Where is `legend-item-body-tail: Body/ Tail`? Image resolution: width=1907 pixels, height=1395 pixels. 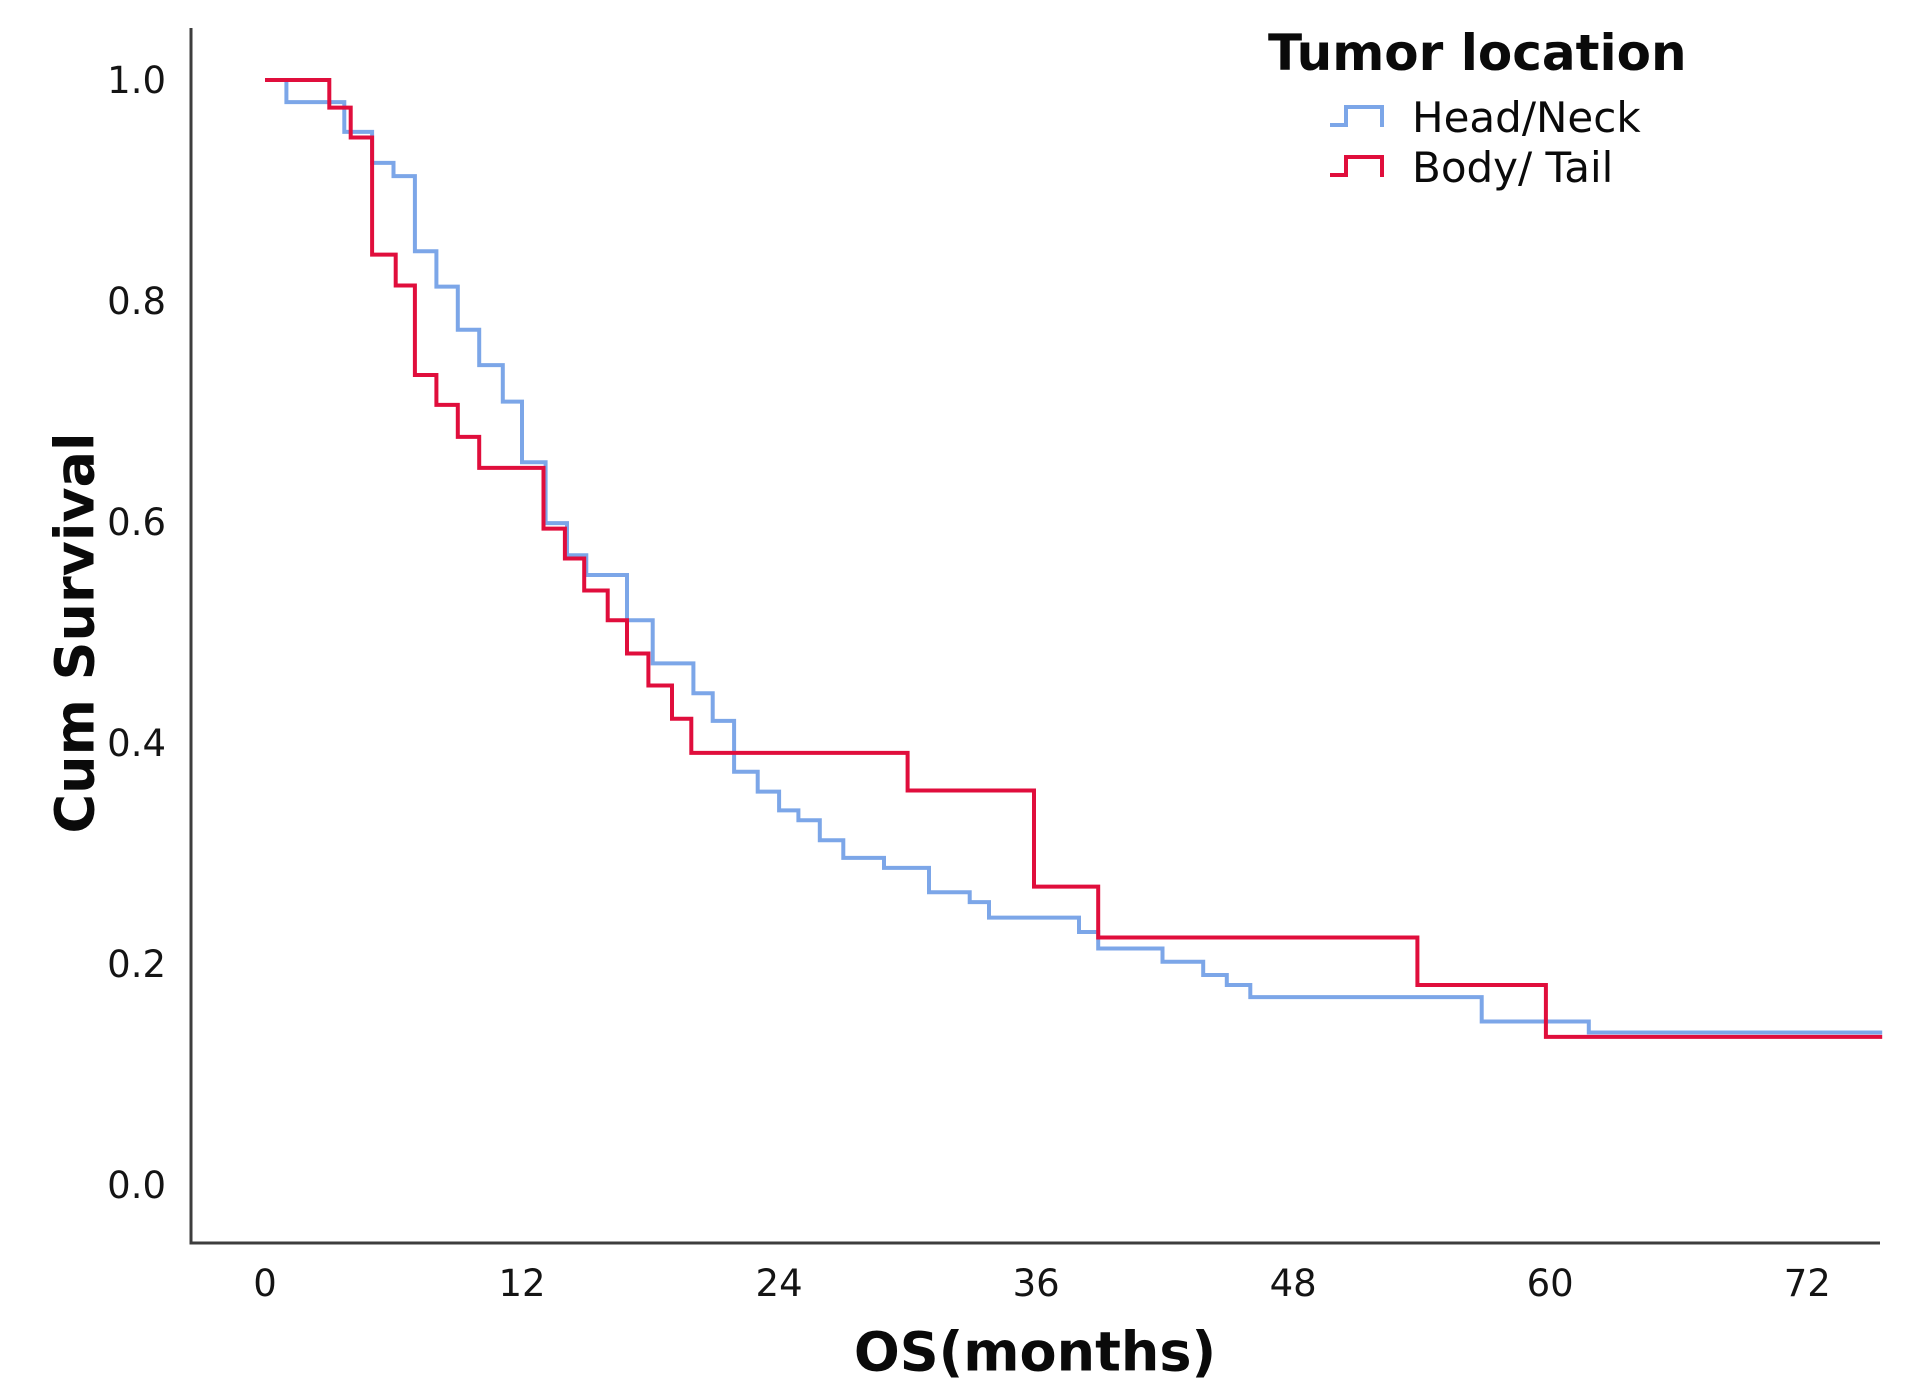
legend-item-body-tail: Body/ Tail is located at coordinates (1470, 167).